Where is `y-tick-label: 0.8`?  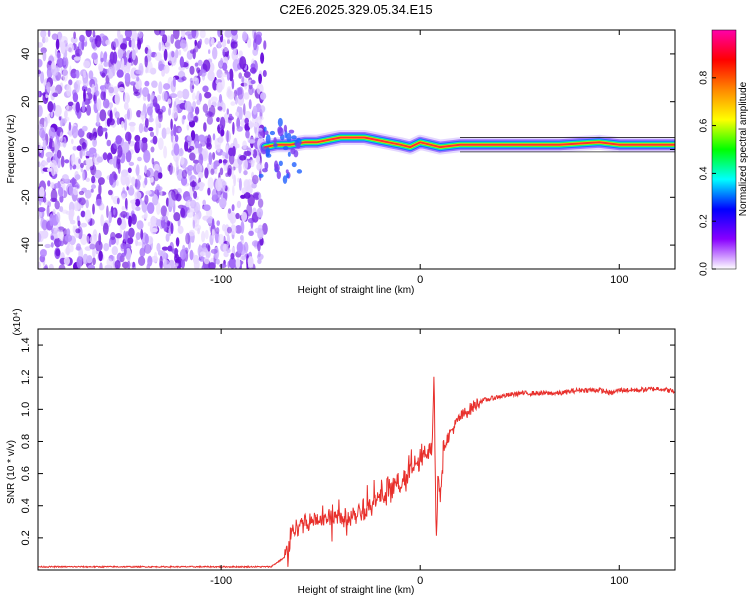
y-tick-label: 0.8 is located at coordinates (26, 441).